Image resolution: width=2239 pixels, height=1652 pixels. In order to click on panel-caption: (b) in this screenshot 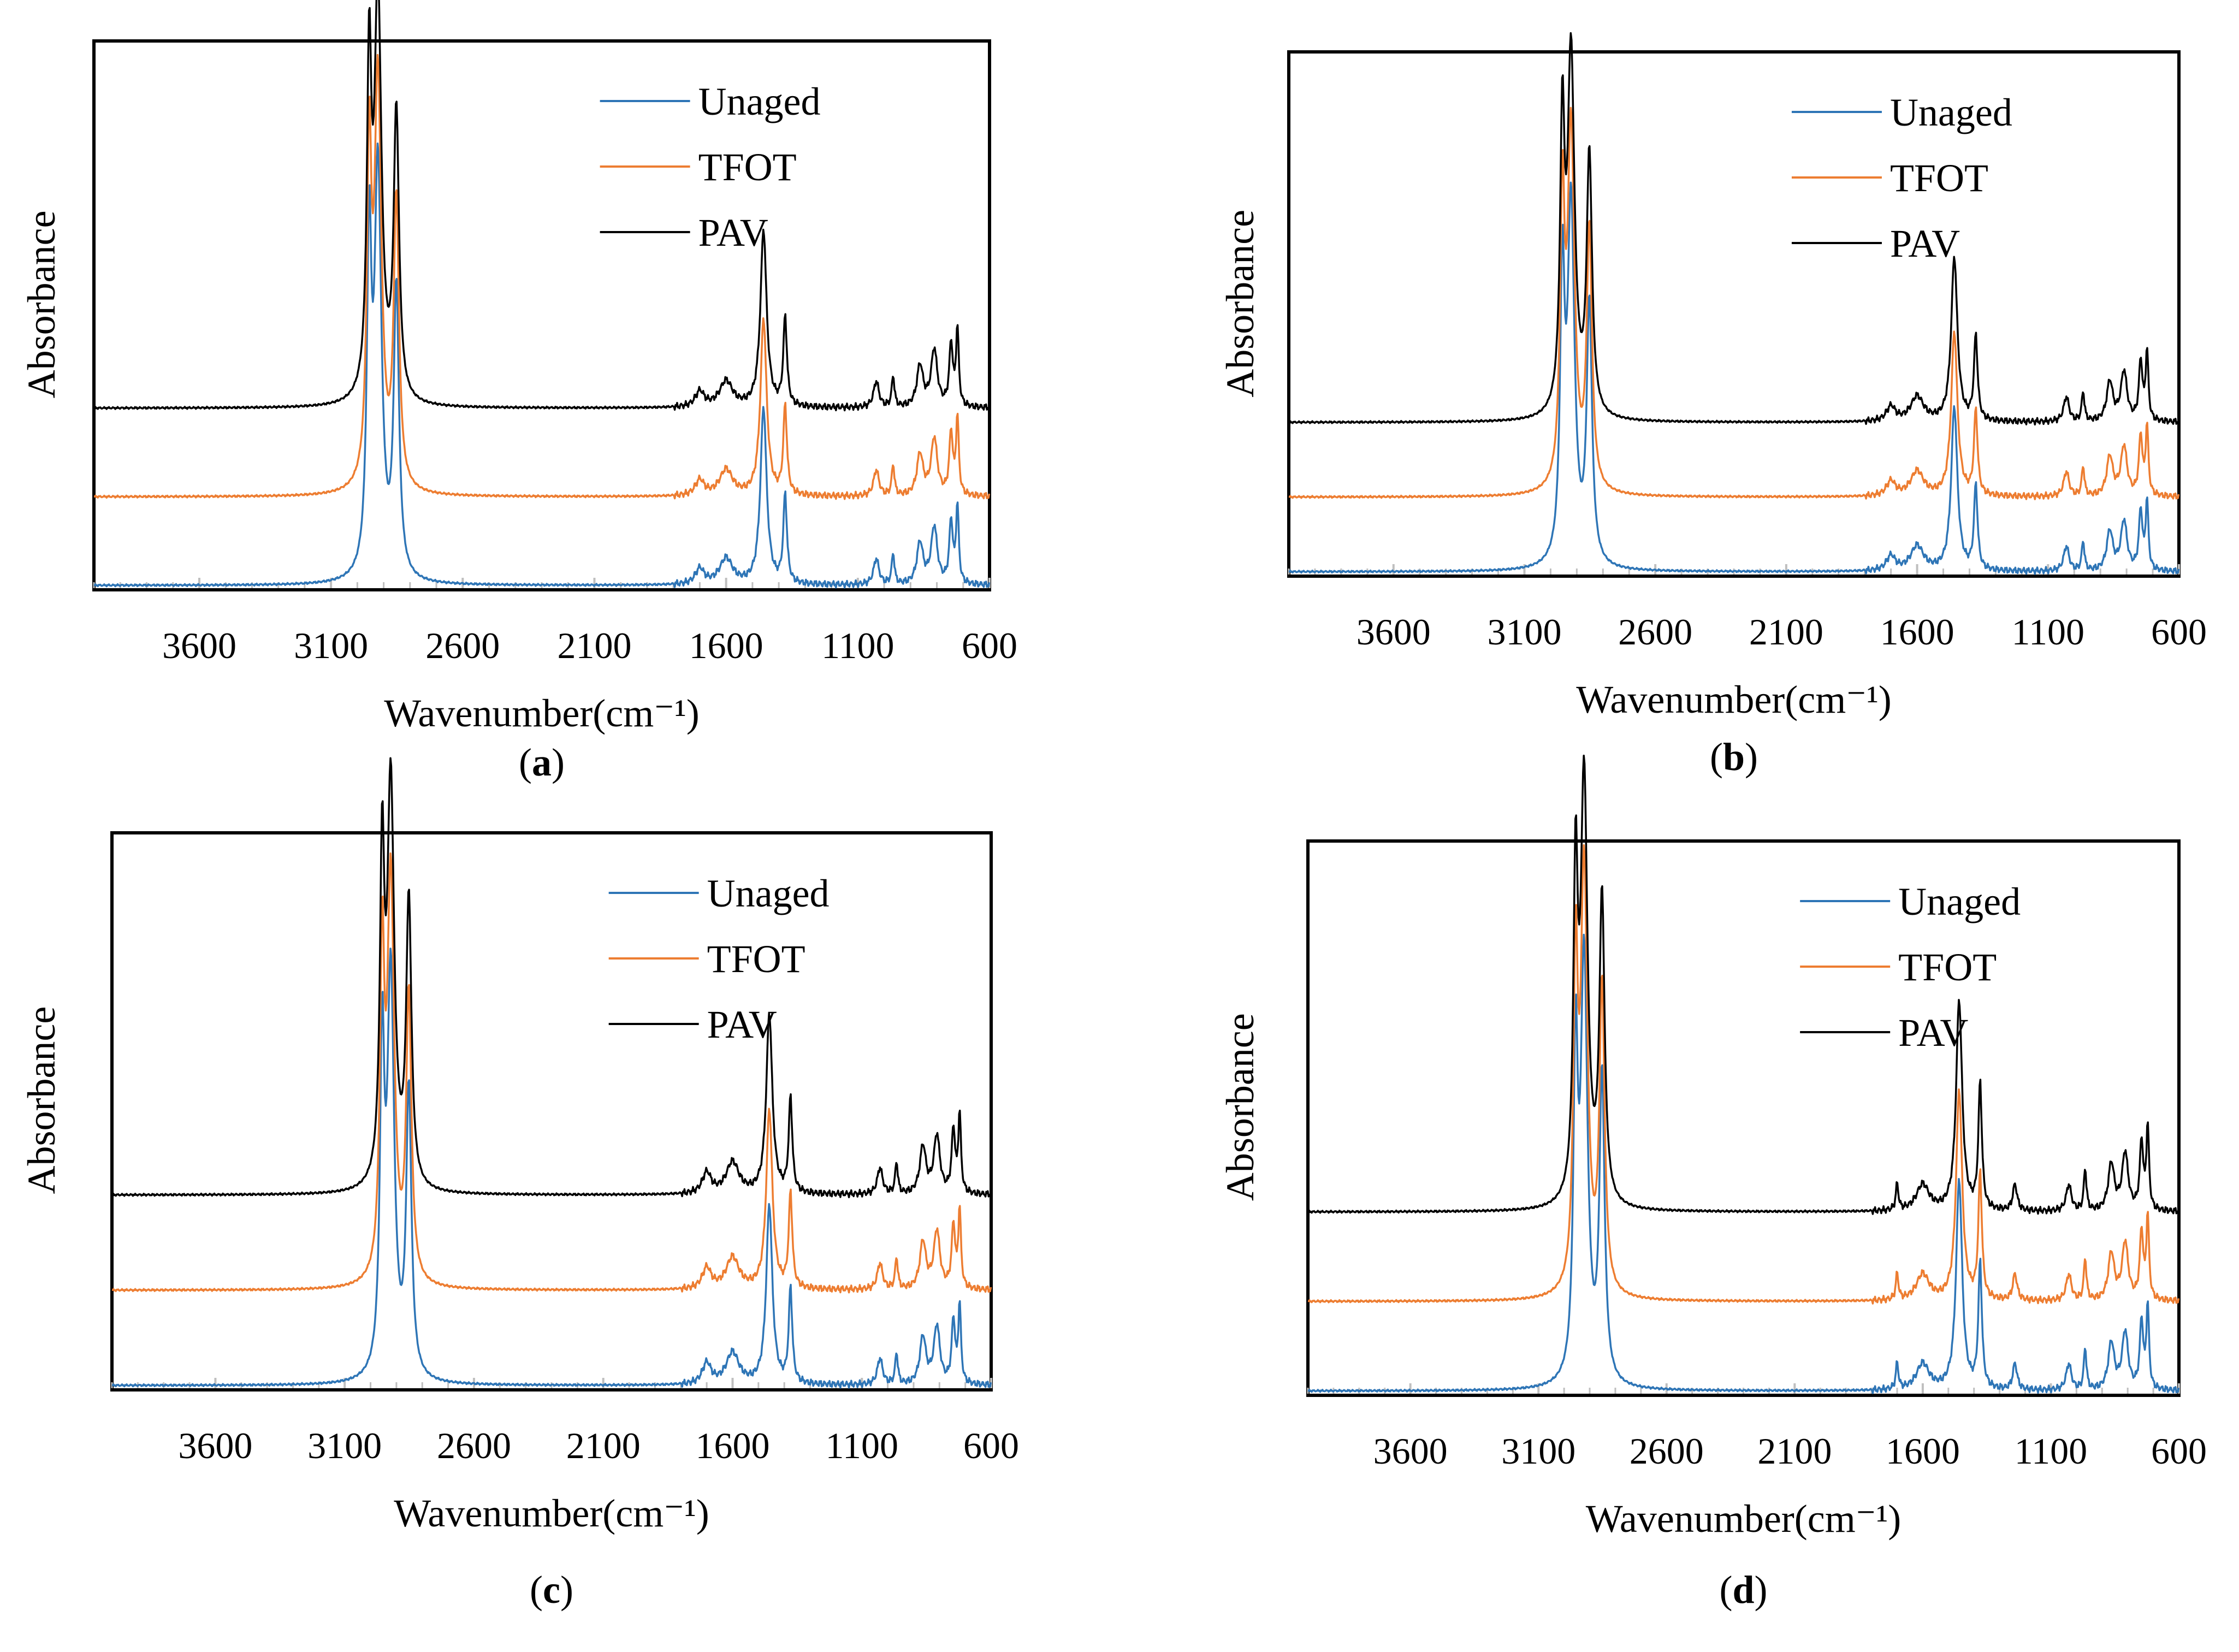, I will do `click(1734, 757)`.